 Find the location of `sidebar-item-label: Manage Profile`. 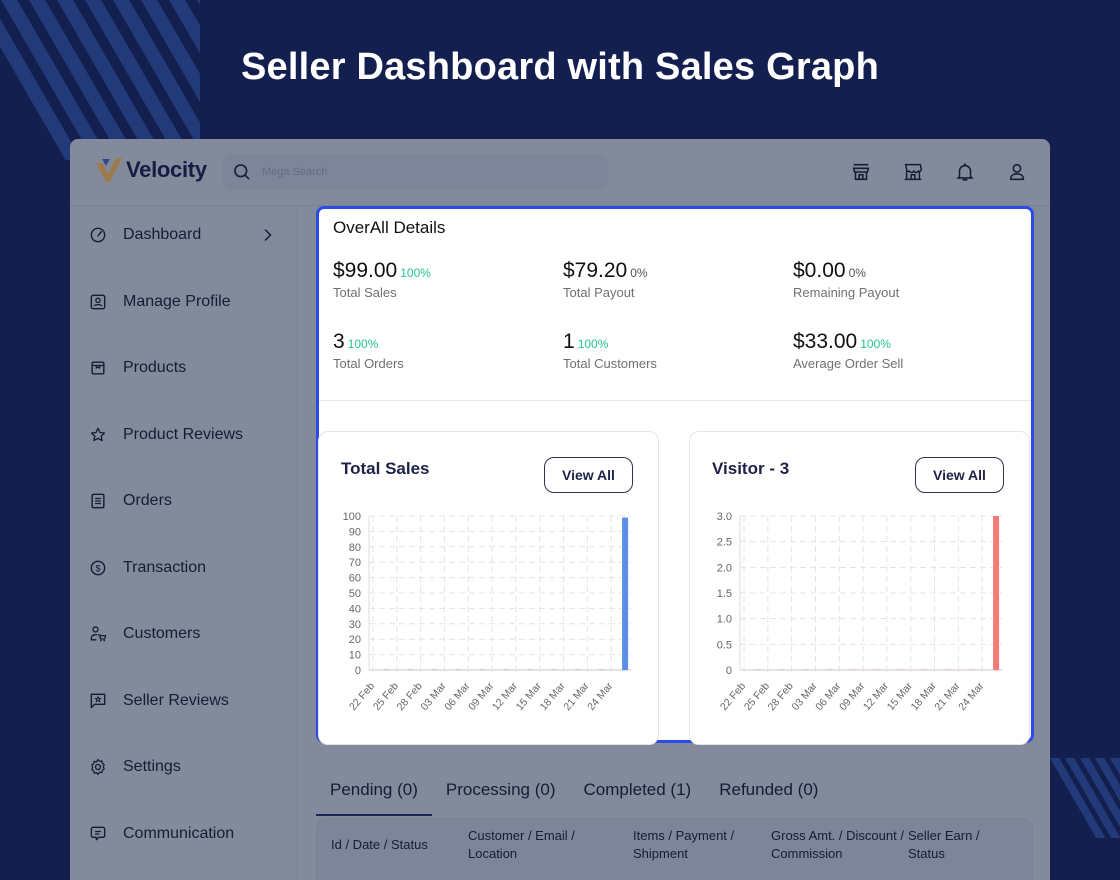

sidebar-item-label: Manage Profile is located at coordinates (177, 301).